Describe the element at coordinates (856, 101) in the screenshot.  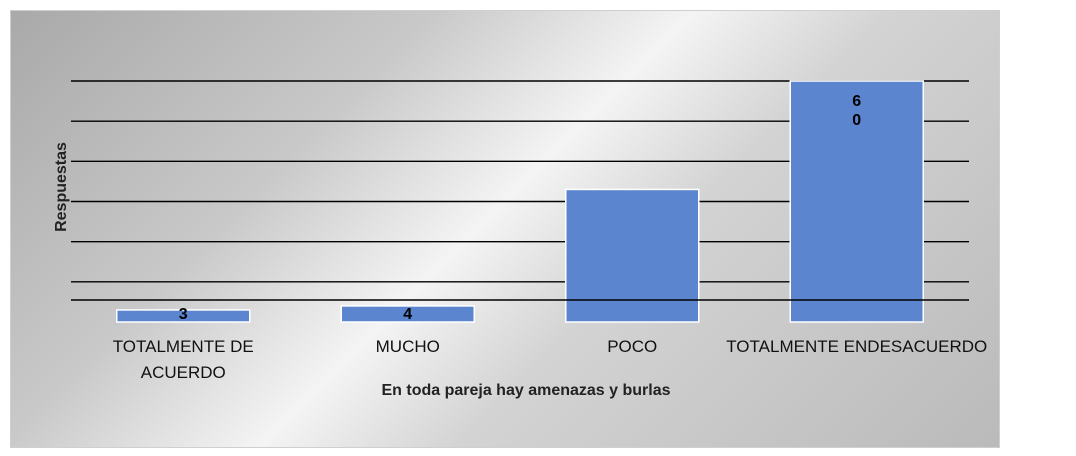
I see `data-label: 6` at that location.